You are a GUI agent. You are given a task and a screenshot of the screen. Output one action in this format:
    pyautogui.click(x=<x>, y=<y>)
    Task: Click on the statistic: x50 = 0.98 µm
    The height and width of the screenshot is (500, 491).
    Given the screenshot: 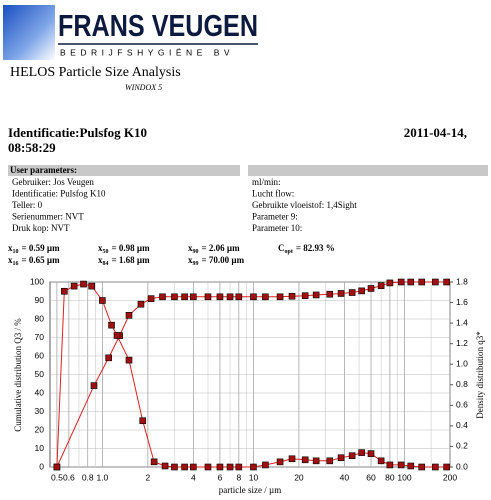 What is the action you would take?
    pyautogui.click(x=124, y=249)
    